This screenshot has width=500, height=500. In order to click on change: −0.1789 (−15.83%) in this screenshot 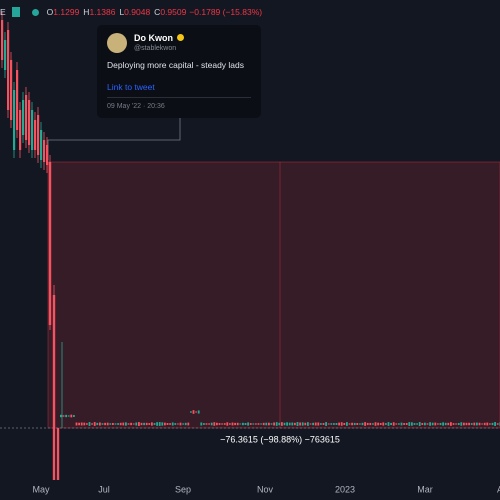, I will do `click(226, 12)`.